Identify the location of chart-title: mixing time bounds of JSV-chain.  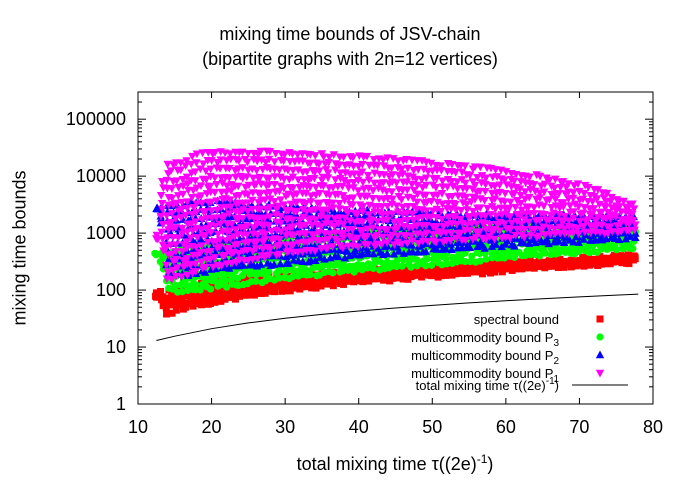
(350, 34).